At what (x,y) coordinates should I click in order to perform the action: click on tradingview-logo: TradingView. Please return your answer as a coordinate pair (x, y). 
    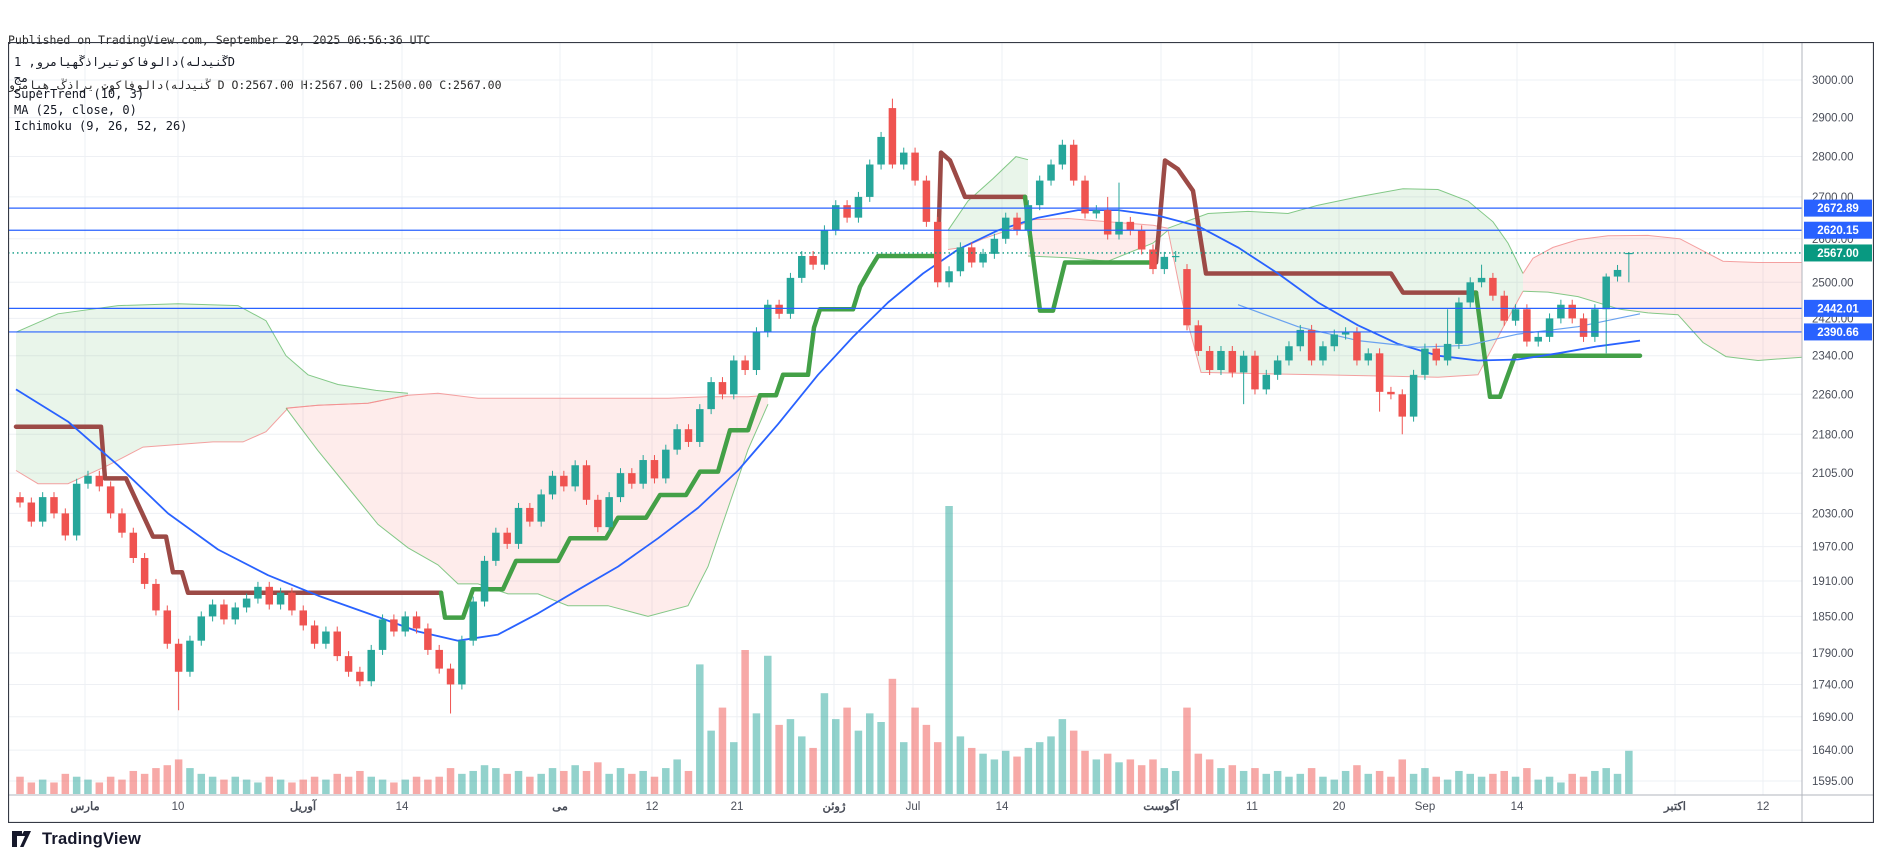
    Looking at the image, I should click on (76, 839).